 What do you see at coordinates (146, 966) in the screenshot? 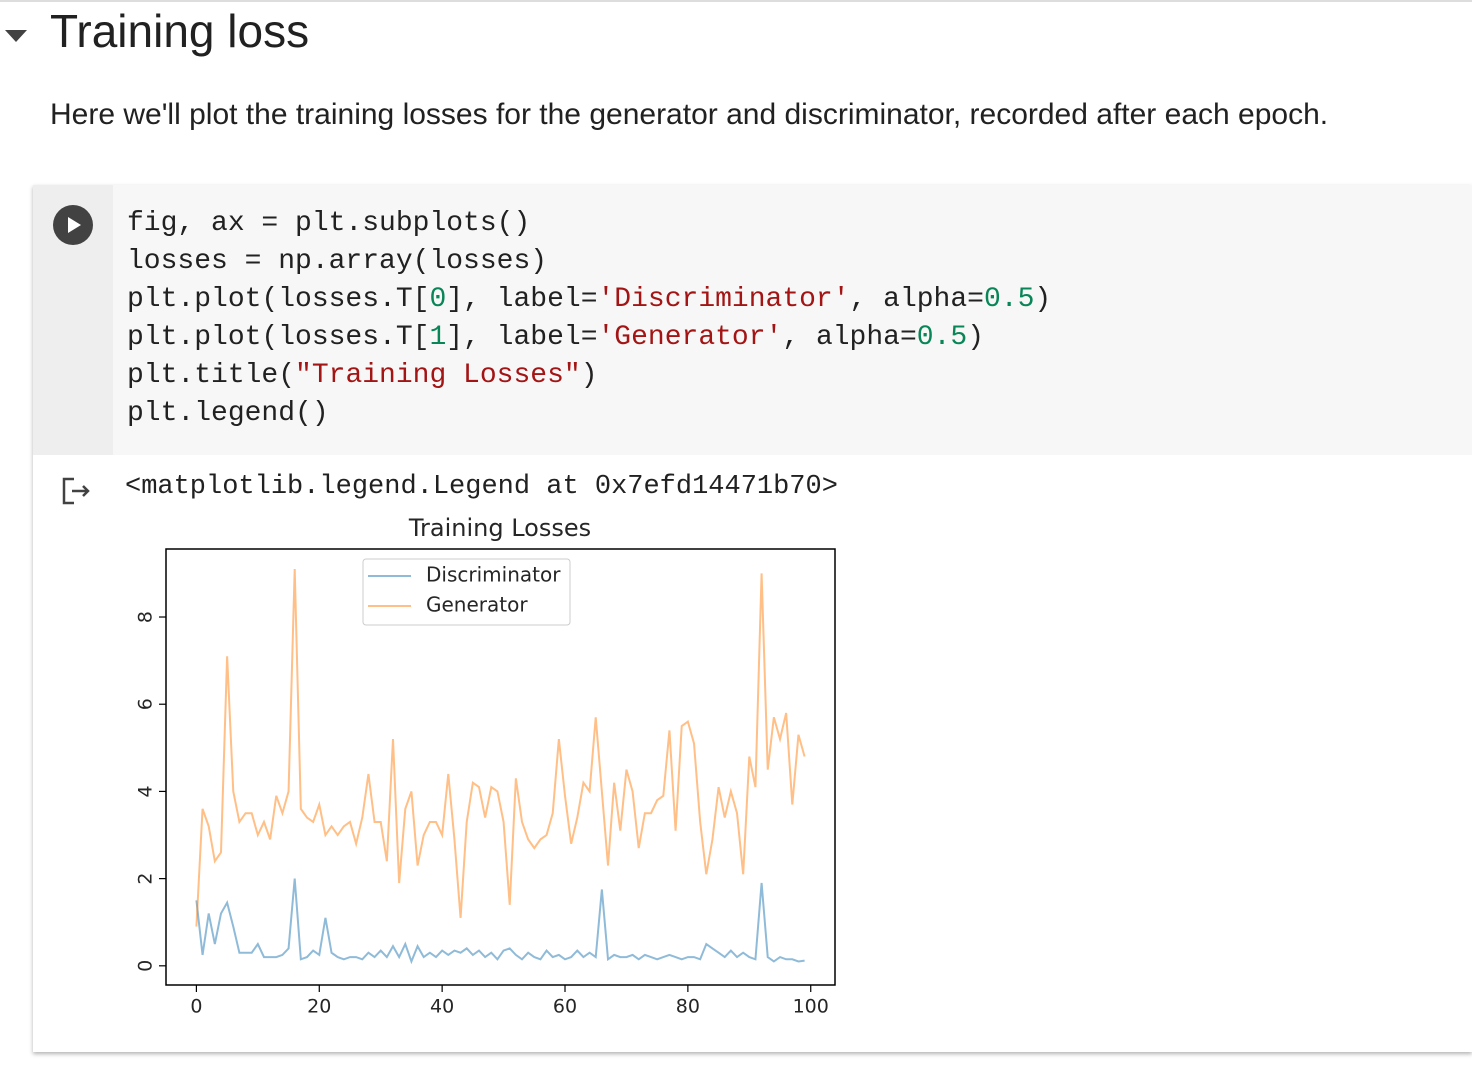
I see `y-tick-label: 0` at bounding box center [146, 966].